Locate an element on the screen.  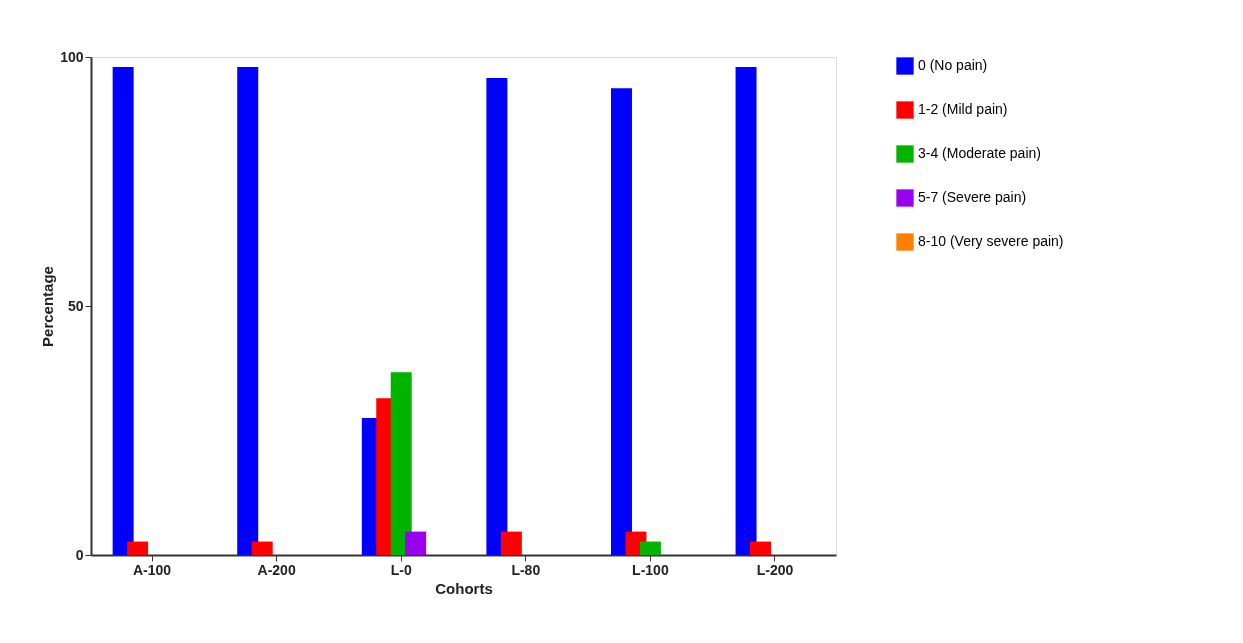
legend-label: 0 (No pain) is located at coordinates (953, 65).